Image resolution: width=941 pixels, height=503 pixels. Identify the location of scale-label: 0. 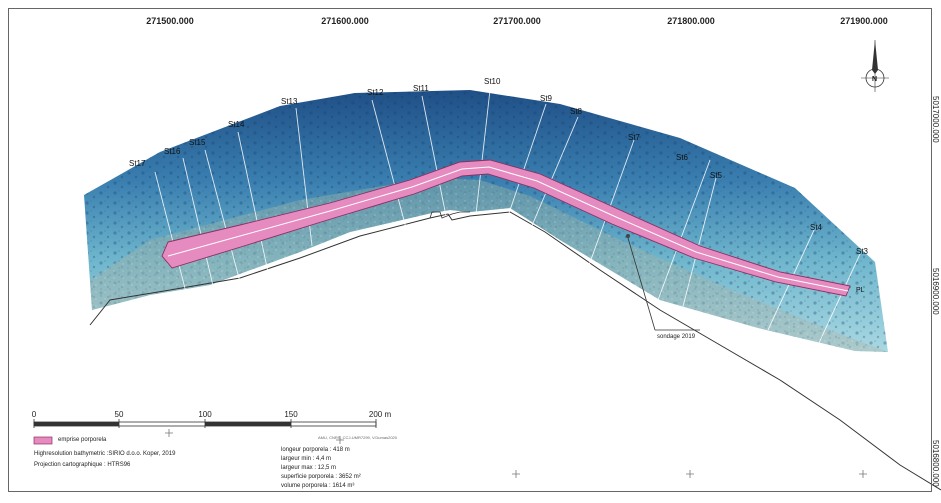
(34, 414).